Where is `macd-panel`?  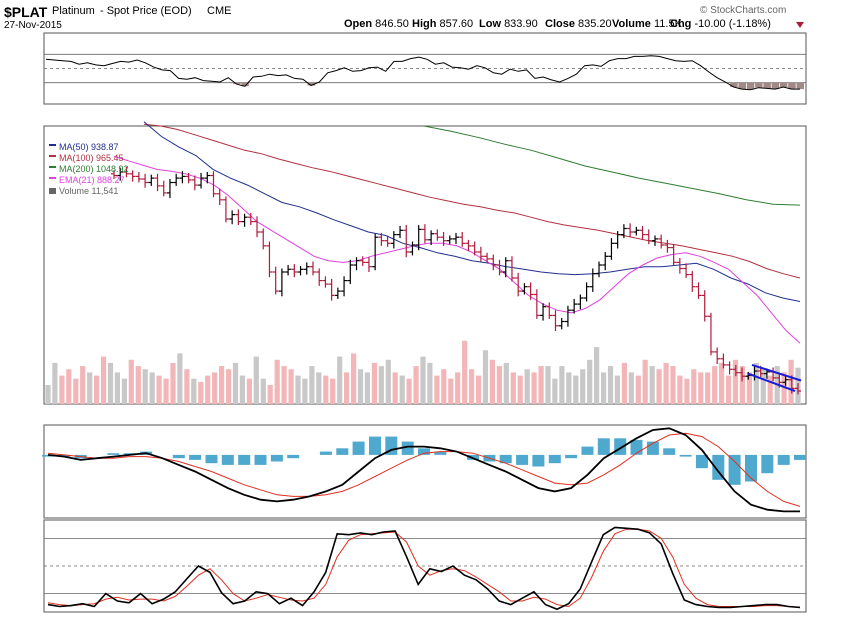 macd-panel is located at coordinates (424, 471).